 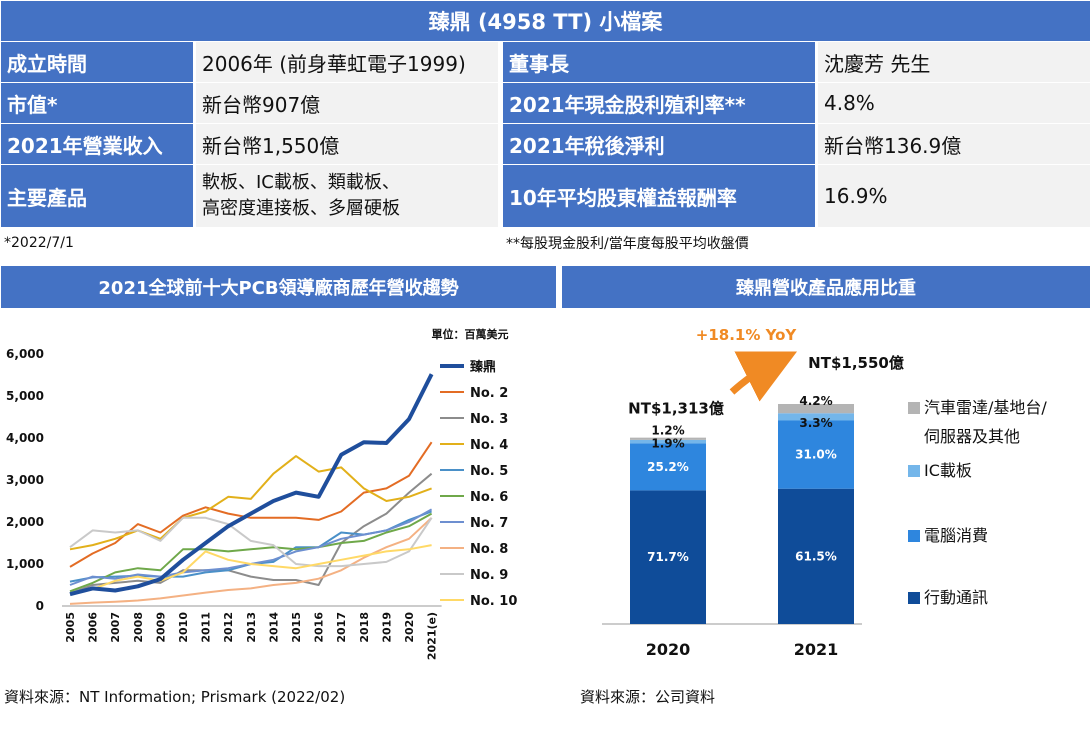 I want to click on segment-label: 61.5%, so click(x=816, y=556).